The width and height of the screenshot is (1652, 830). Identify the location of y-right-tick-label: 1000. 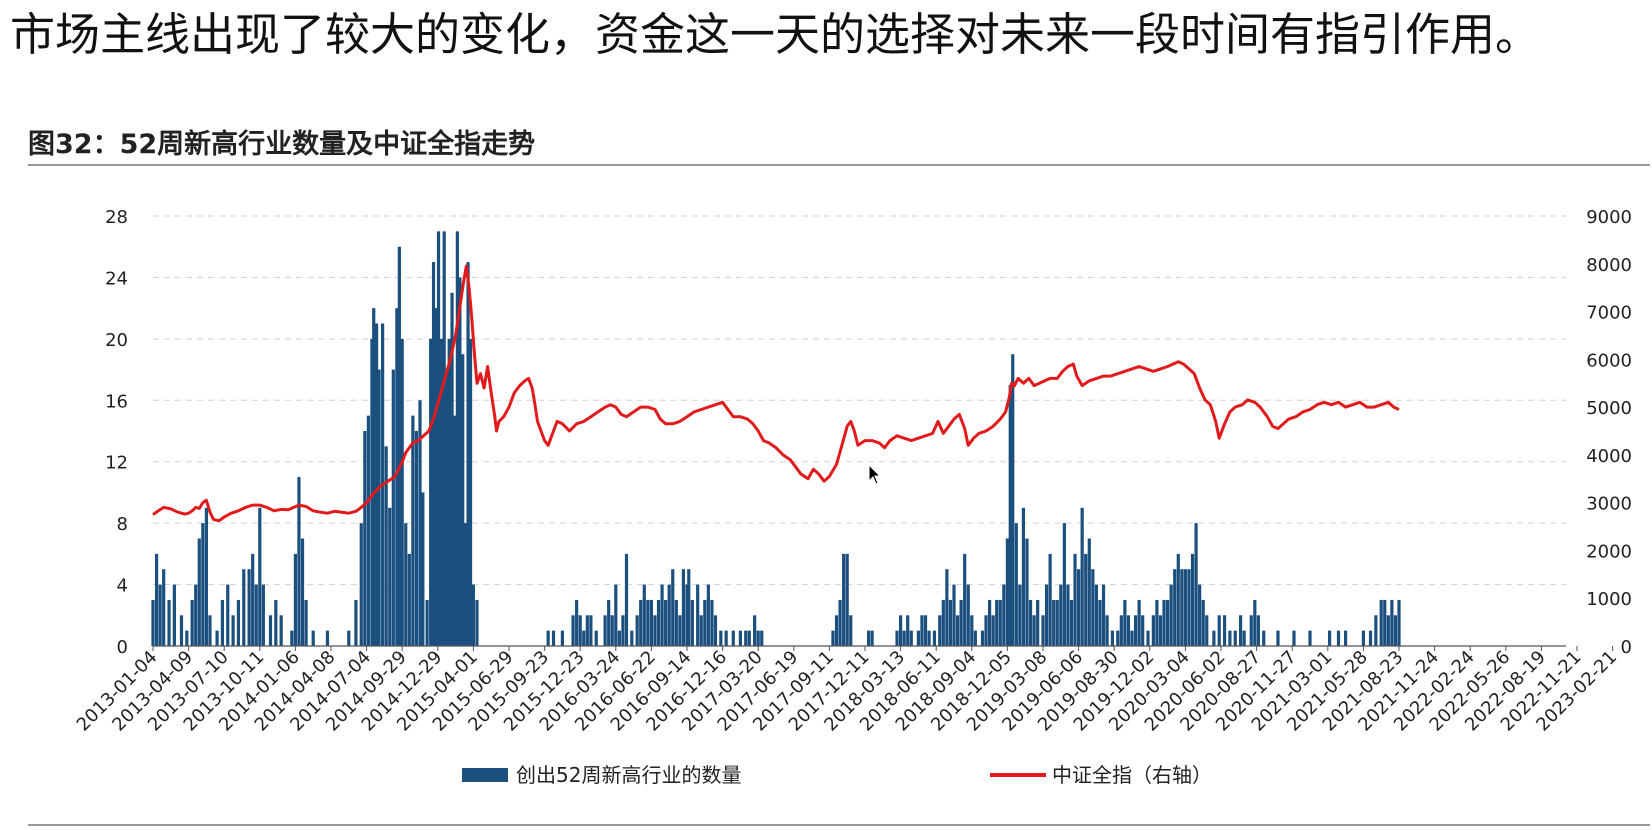
(1609, 599).